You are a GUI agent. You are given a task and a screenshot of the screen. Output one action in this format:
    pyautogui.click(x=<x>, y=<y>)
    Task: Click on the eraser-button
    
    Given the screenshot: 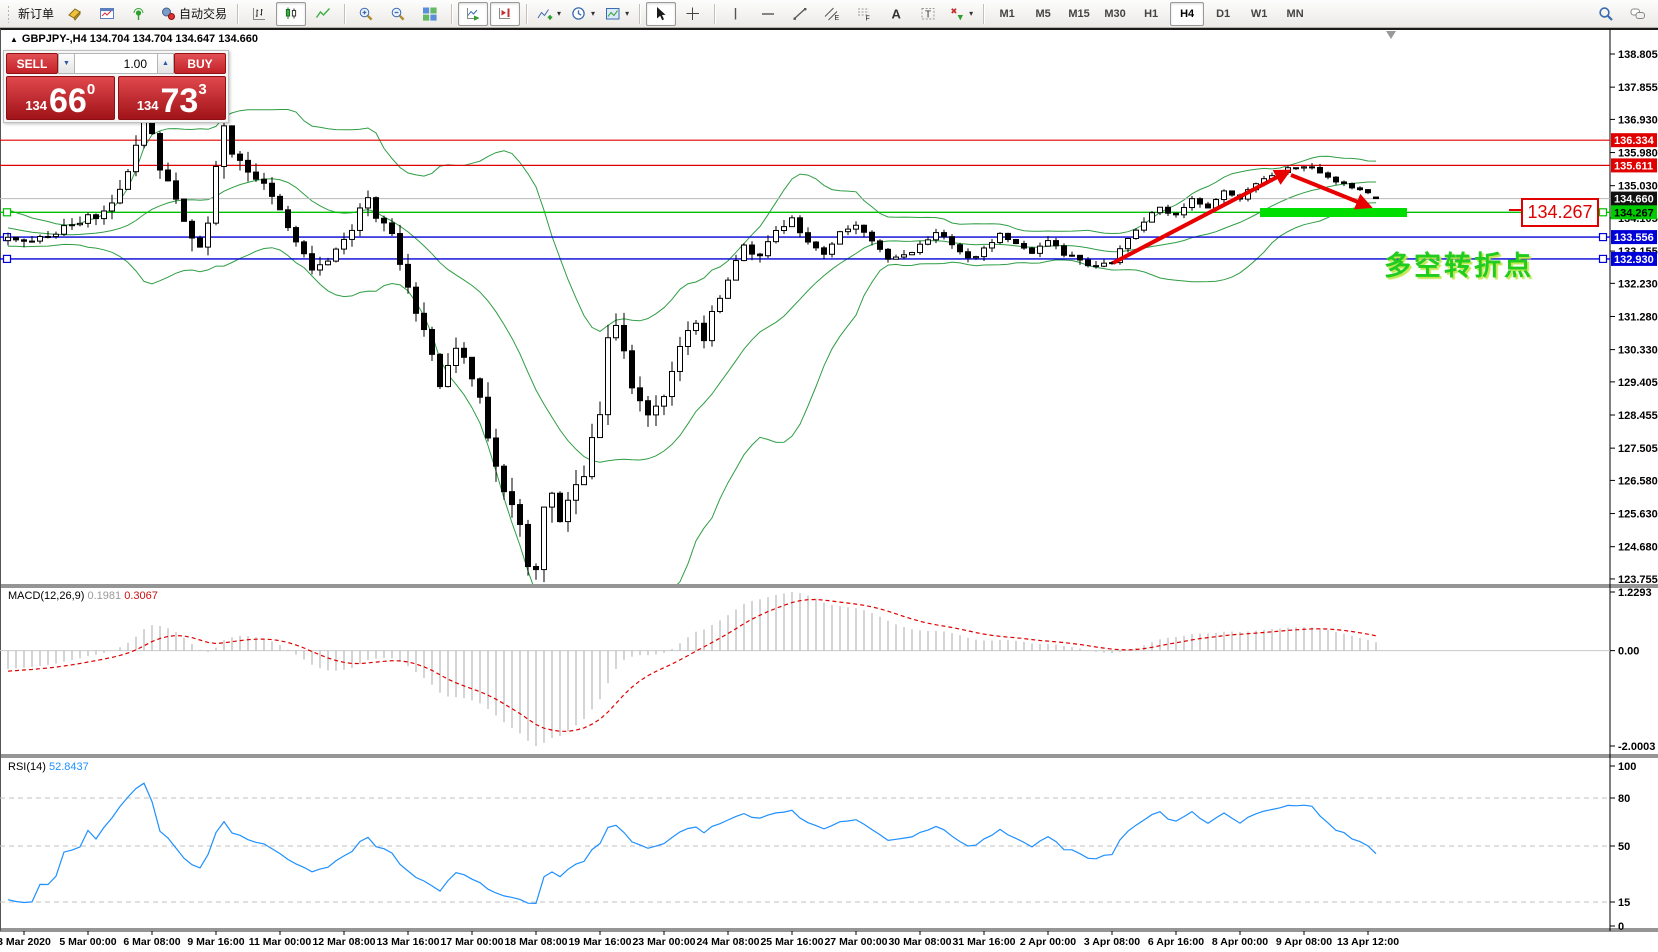 What is the action you would take?
    pyautogui.click(x=75, y=14)
    